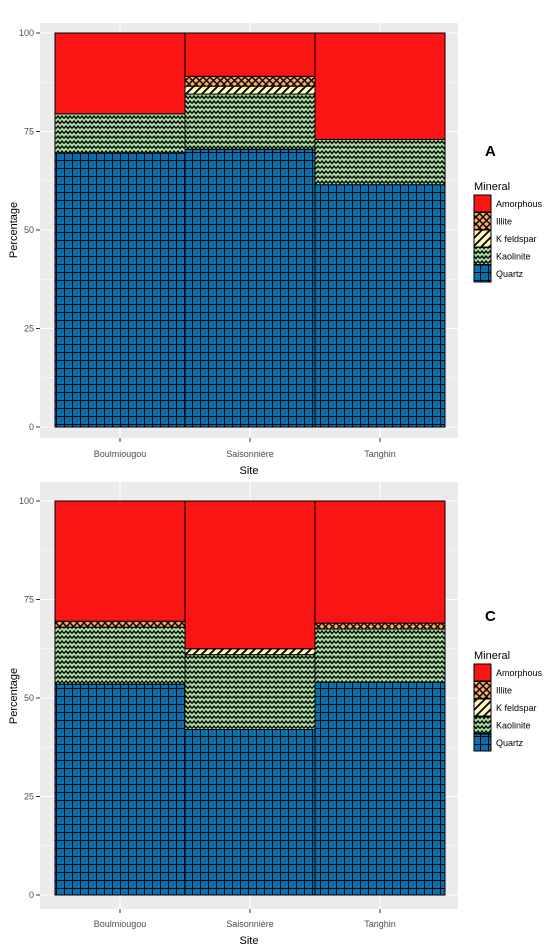 The width and height of the screenshot is (550, 948). What do you see at coordinates (380, 626) in the screenshot?
I see `bar-segment-tanghin-illite` at bounding box center [380, 626].